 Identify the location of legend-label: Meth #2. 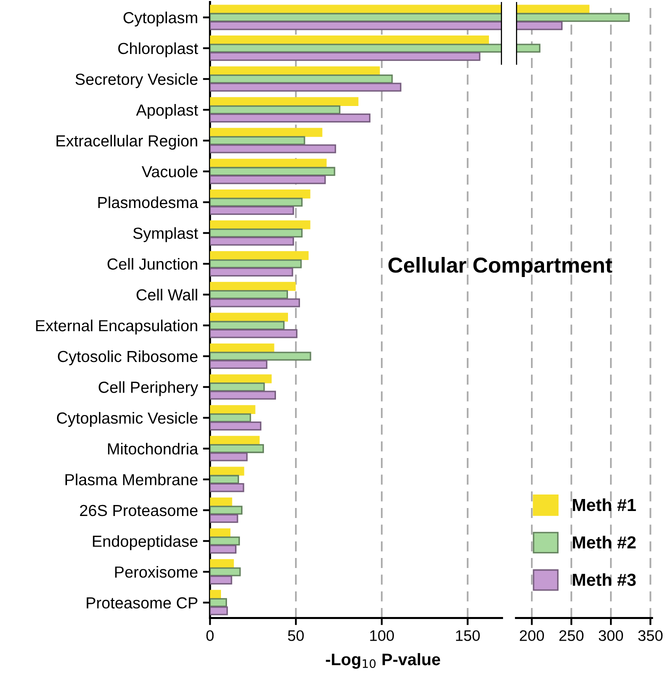
(604, 542).